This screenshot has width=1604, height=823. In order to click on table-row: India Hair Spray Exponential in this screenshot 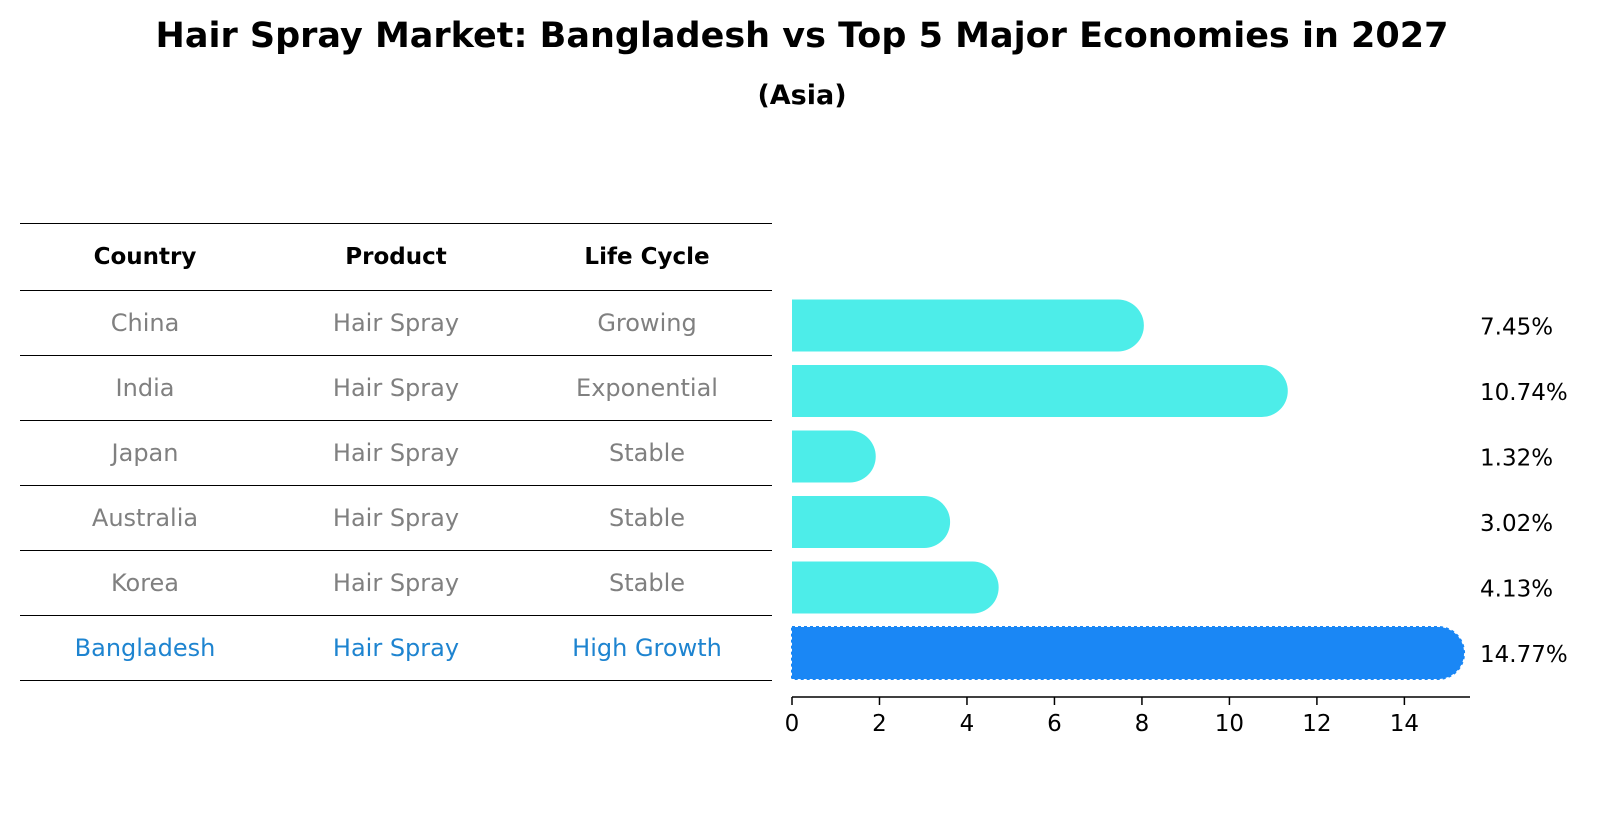, I will do `click(396, 388)`.